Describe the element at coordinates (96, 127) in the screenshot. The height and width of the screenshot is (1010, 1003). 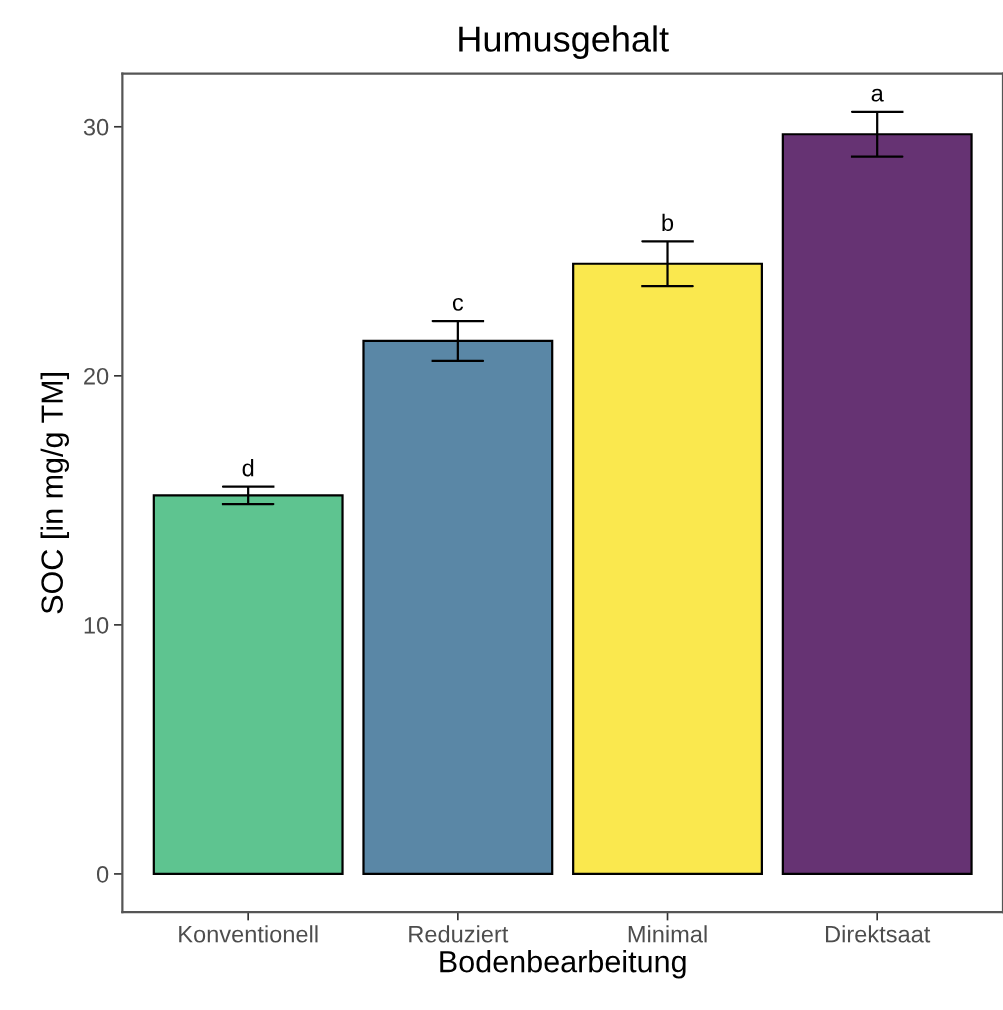
I see `y-tick-label: 30` at that location.